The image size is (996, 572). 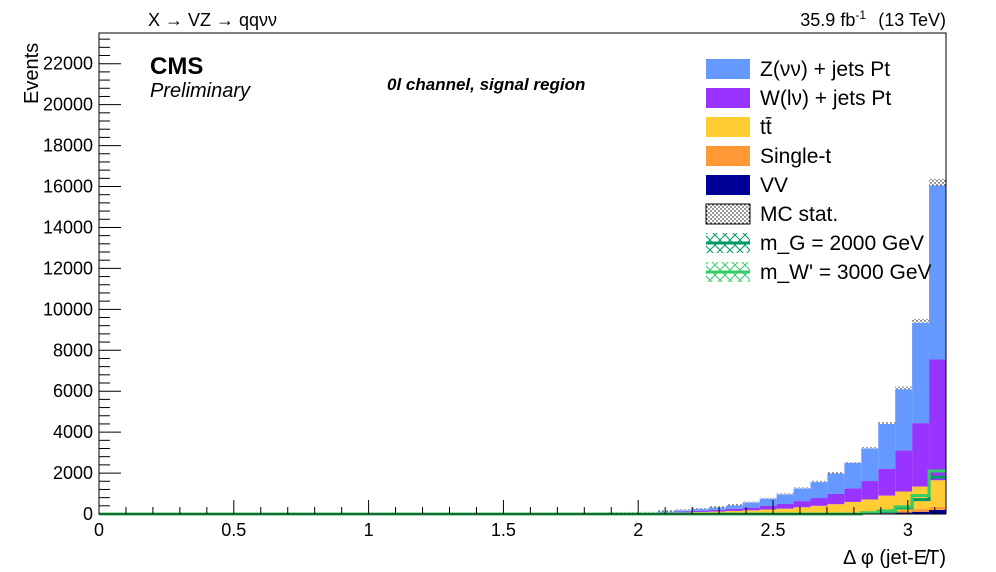 I want to click on x-tick-label: 1.5, so click(x=503, y=530).